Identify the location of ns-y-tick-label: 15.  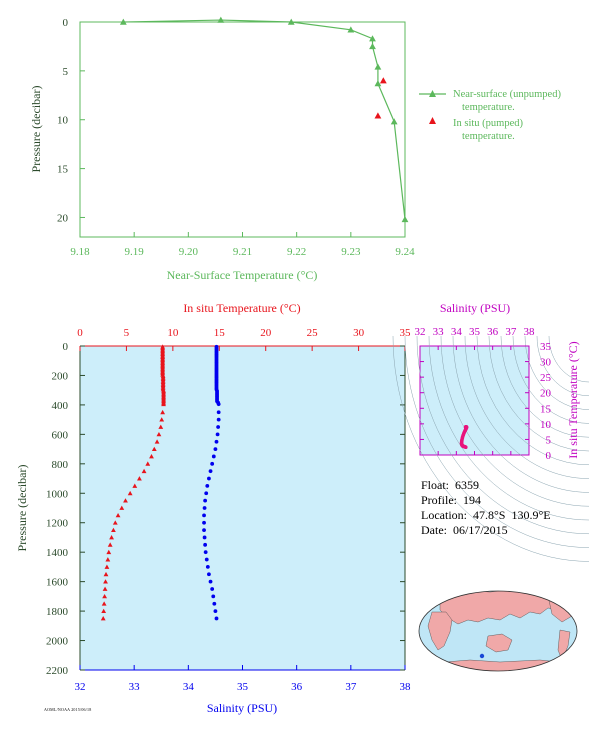
(63, 170).